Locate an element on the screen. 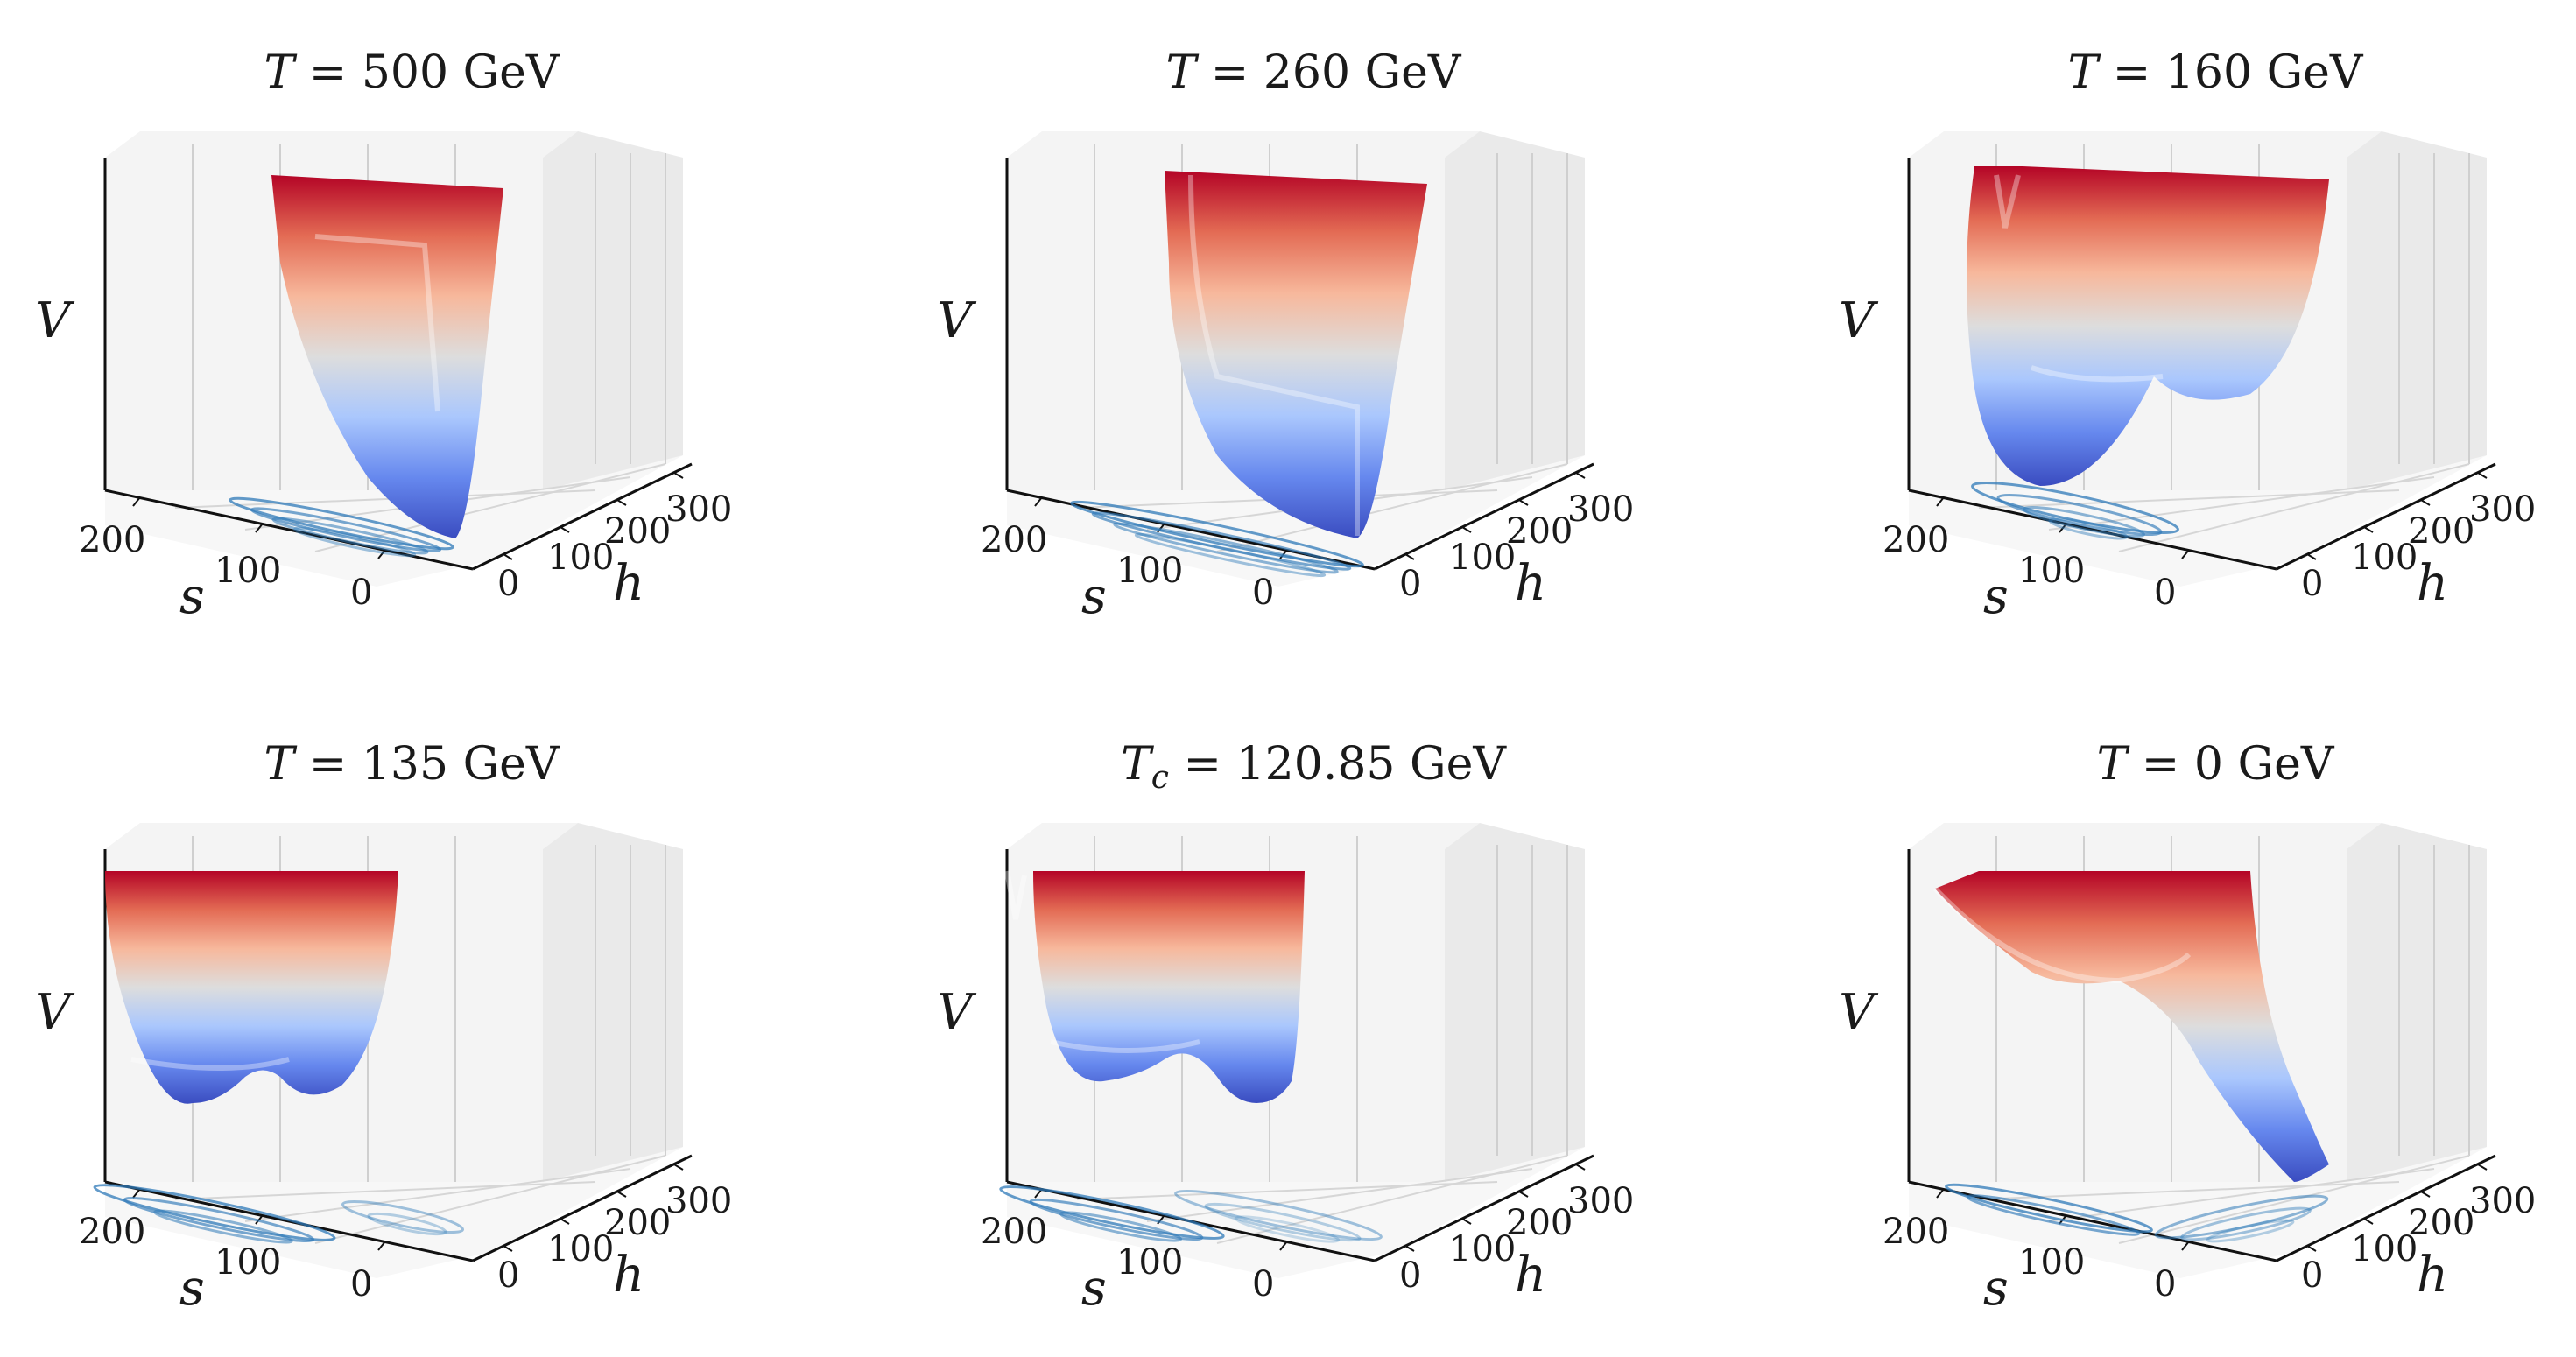  panel-title: T = 0 GeV is located at coordinates (2216, 764).